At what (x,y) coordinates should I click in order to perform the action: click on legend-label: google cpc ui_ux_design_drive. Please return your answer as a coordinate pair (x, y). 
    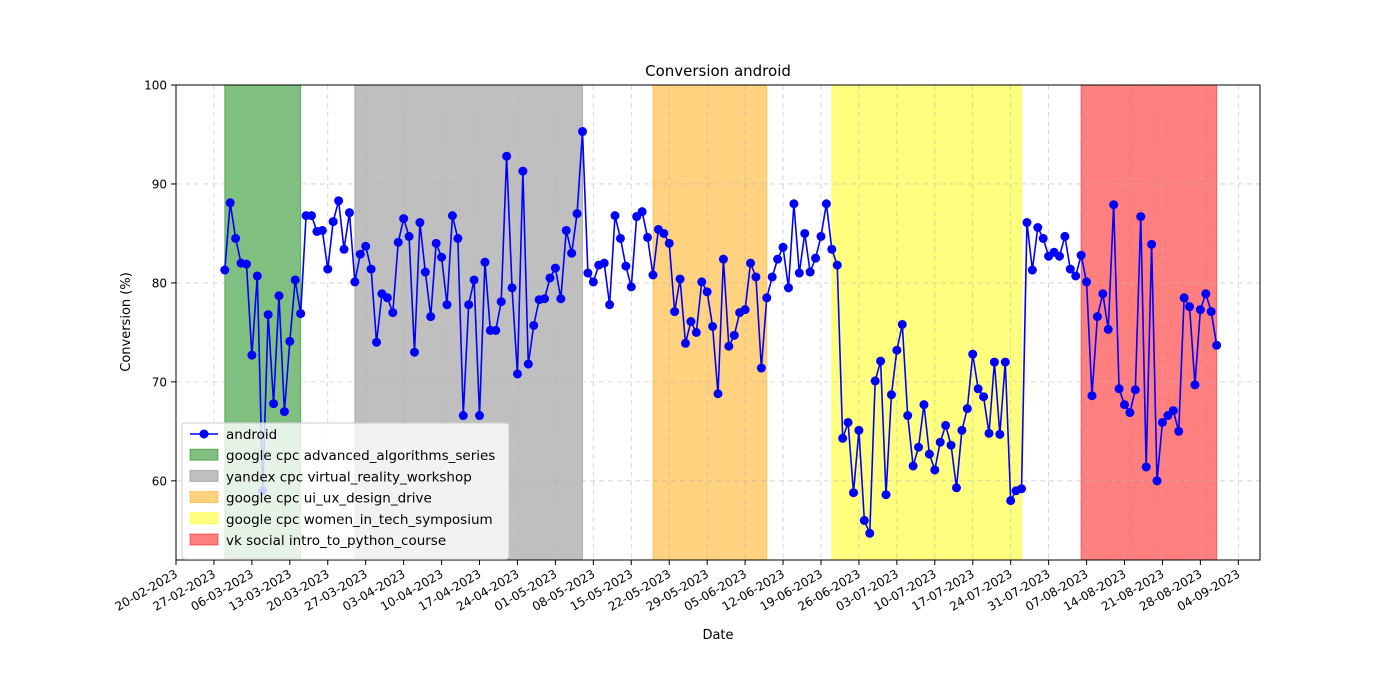
    Looking at the image, I should click on (329, 499).